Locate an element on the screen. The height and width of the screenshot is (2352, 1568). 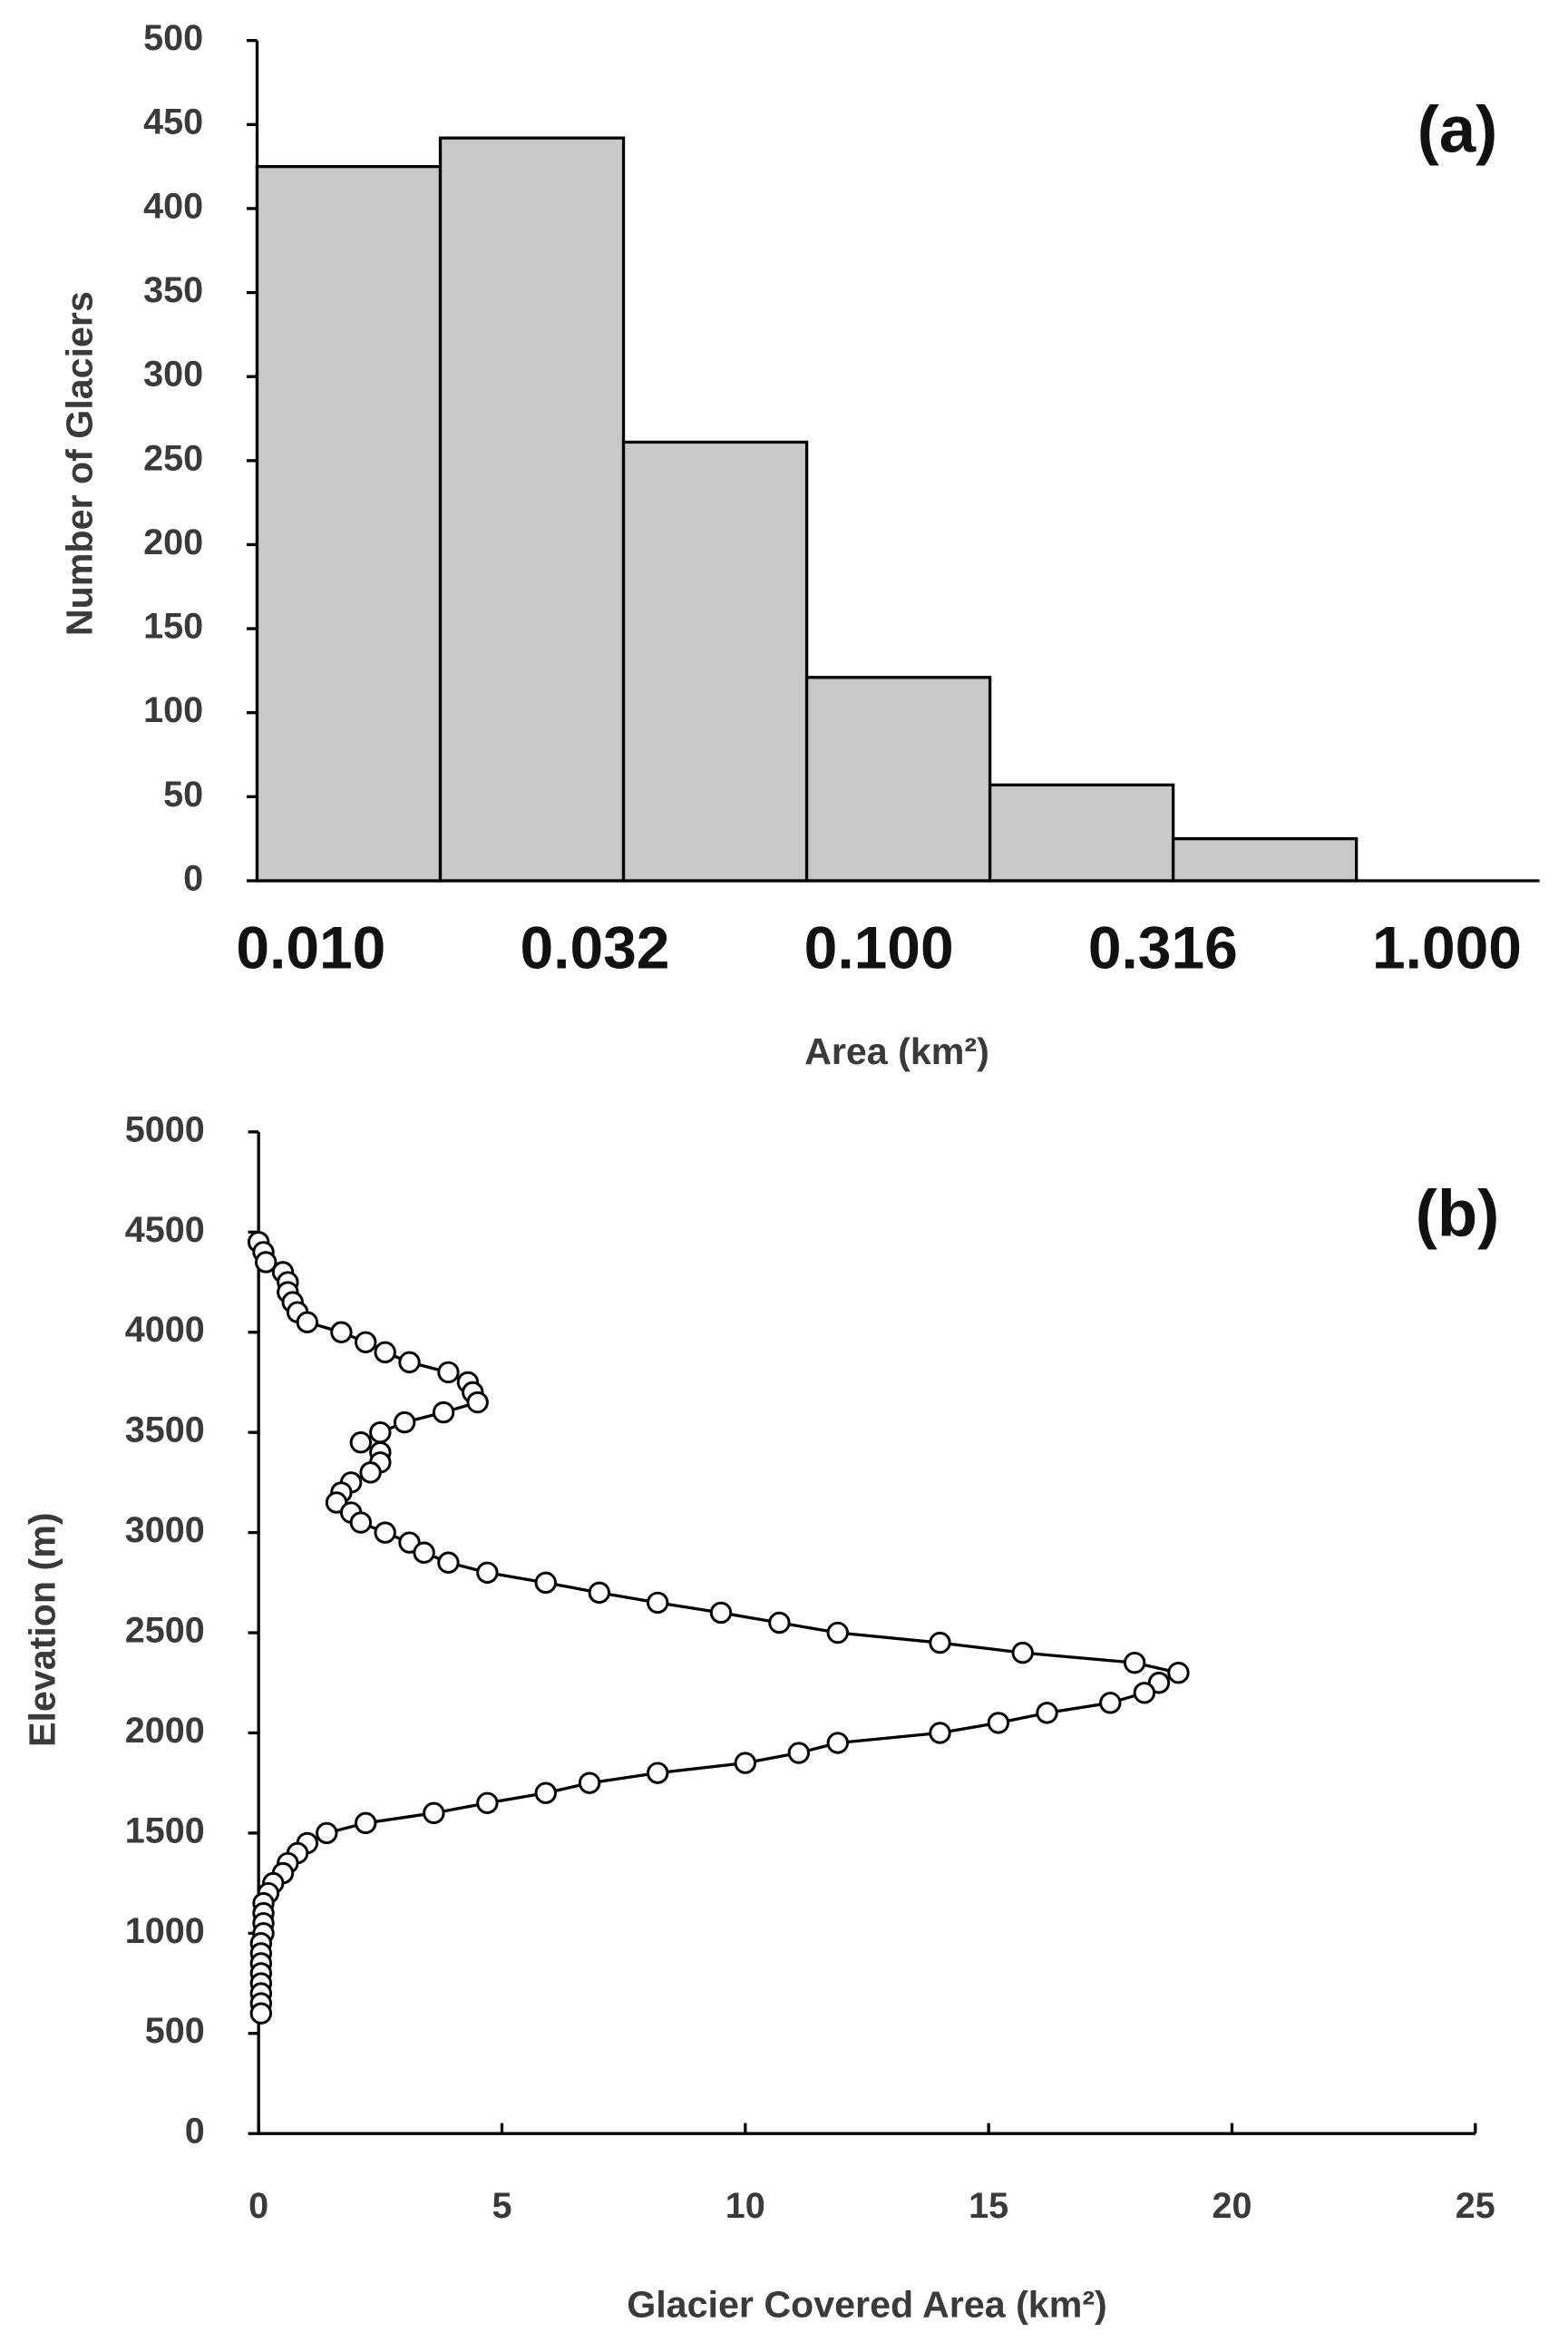
y-tick-label: 1500 is located at coordinates (165, 1830).